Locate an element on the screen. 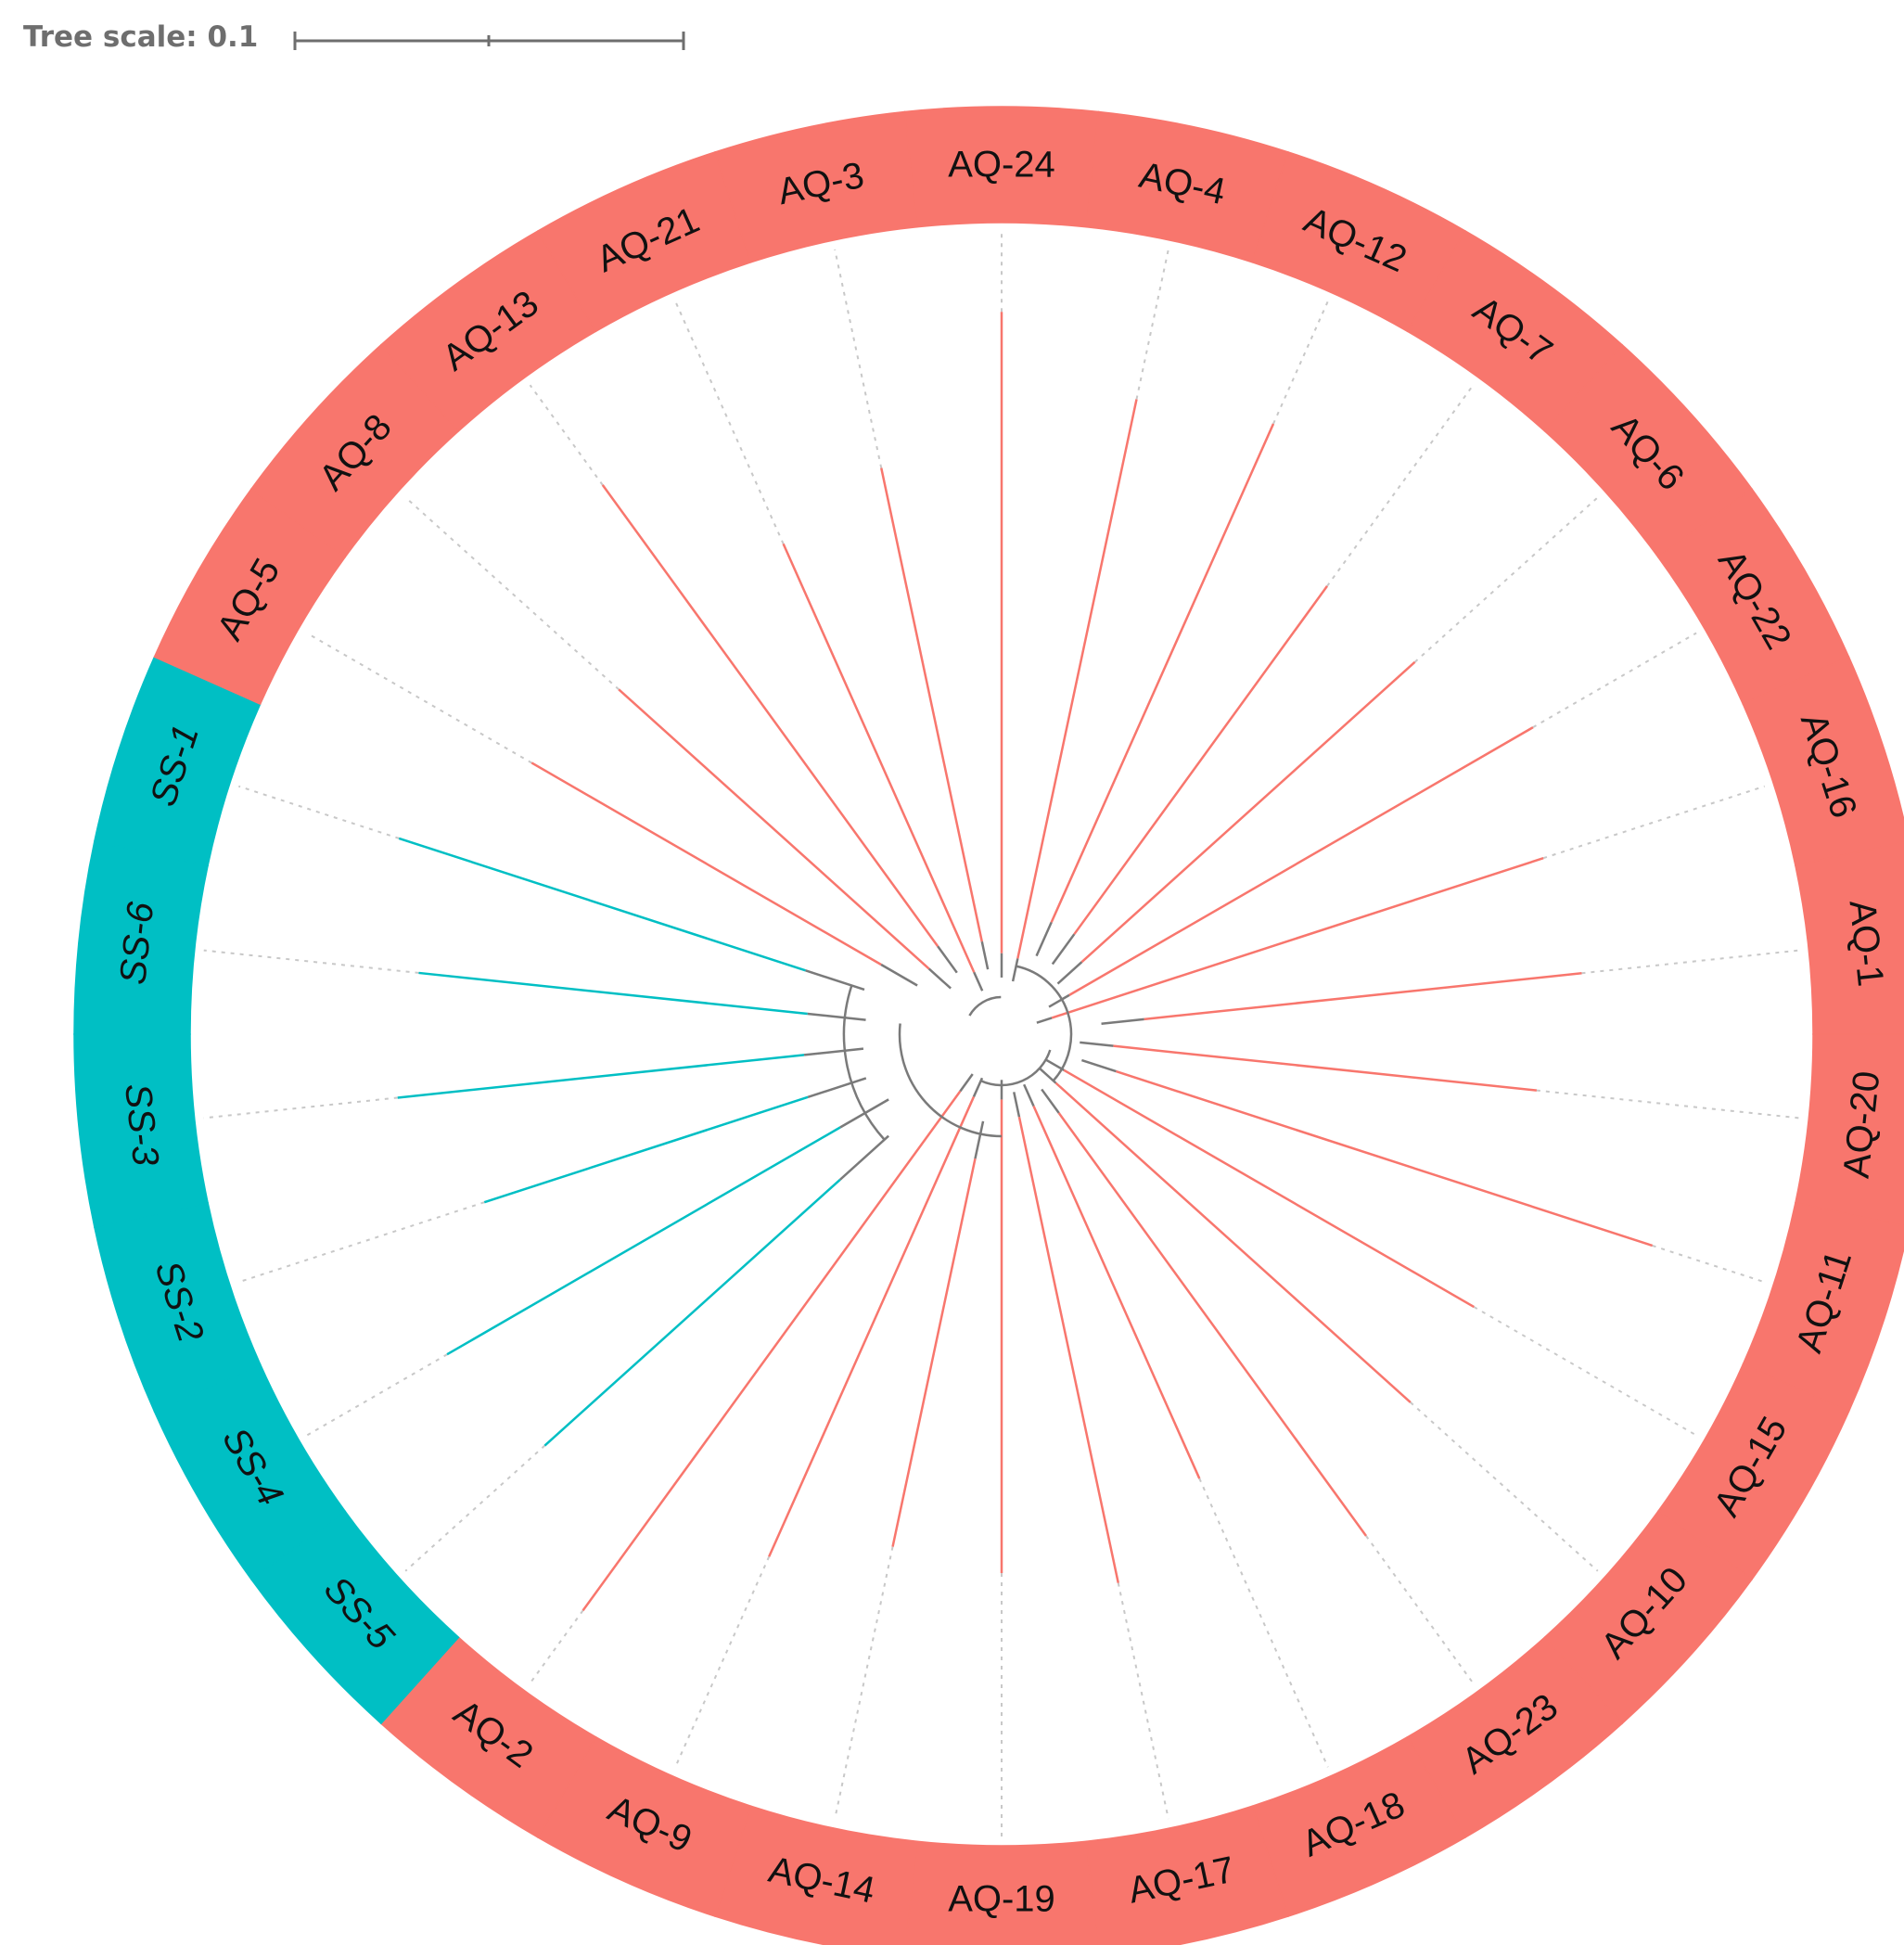 The image size is (1904, 1945). inner-arc-clade-c is located at coordinates (950, 1080).